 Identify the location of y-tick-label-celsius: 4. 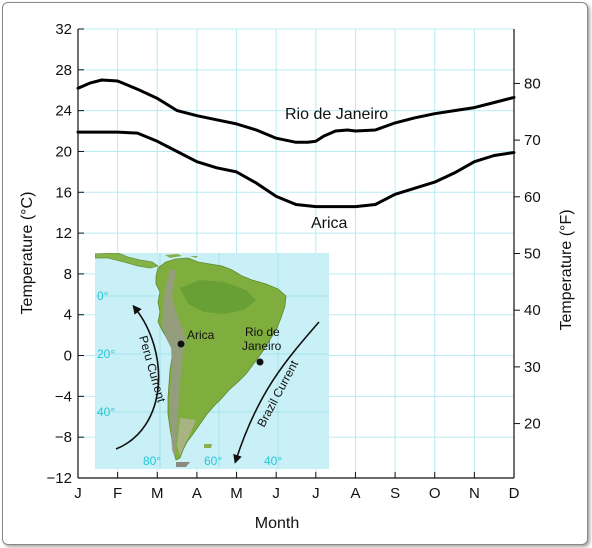
(68, 315).